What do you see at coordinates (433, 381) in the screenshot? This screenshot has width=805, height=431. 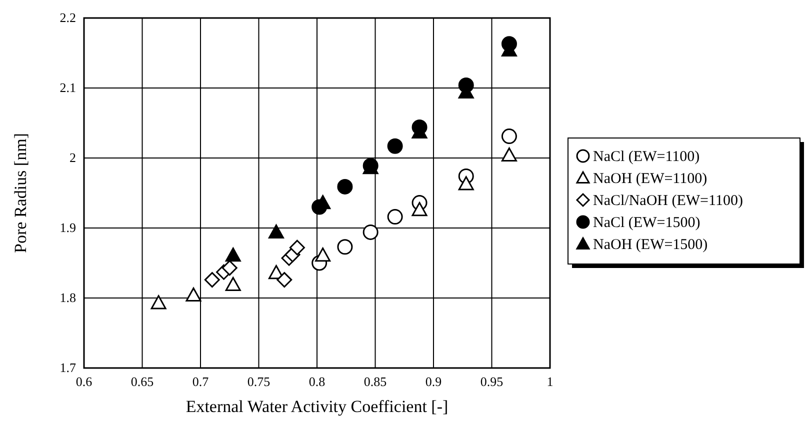 I see `x-tick-label: 0.9` at bounding box center [433, 381].